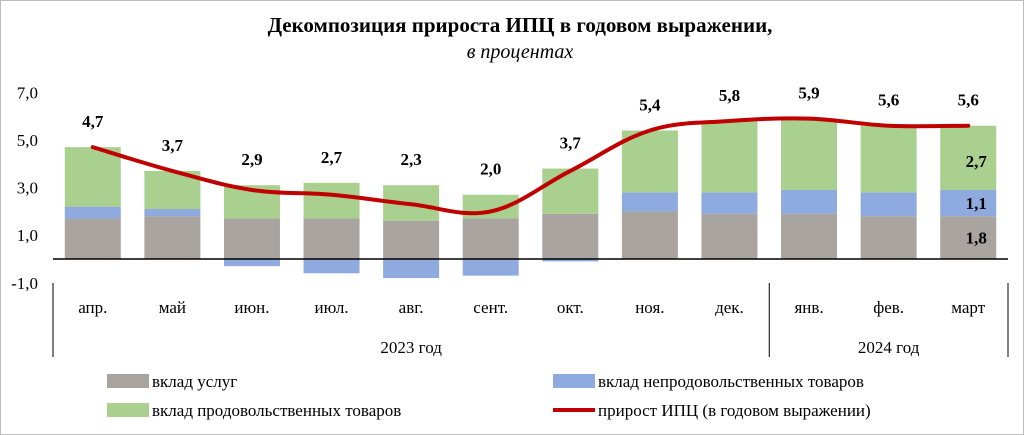 This screenshot has width=1024, height=435. Describe the element at coordinates (251, 159) in the screenshot. I see `total-label: 2,9` at that location.